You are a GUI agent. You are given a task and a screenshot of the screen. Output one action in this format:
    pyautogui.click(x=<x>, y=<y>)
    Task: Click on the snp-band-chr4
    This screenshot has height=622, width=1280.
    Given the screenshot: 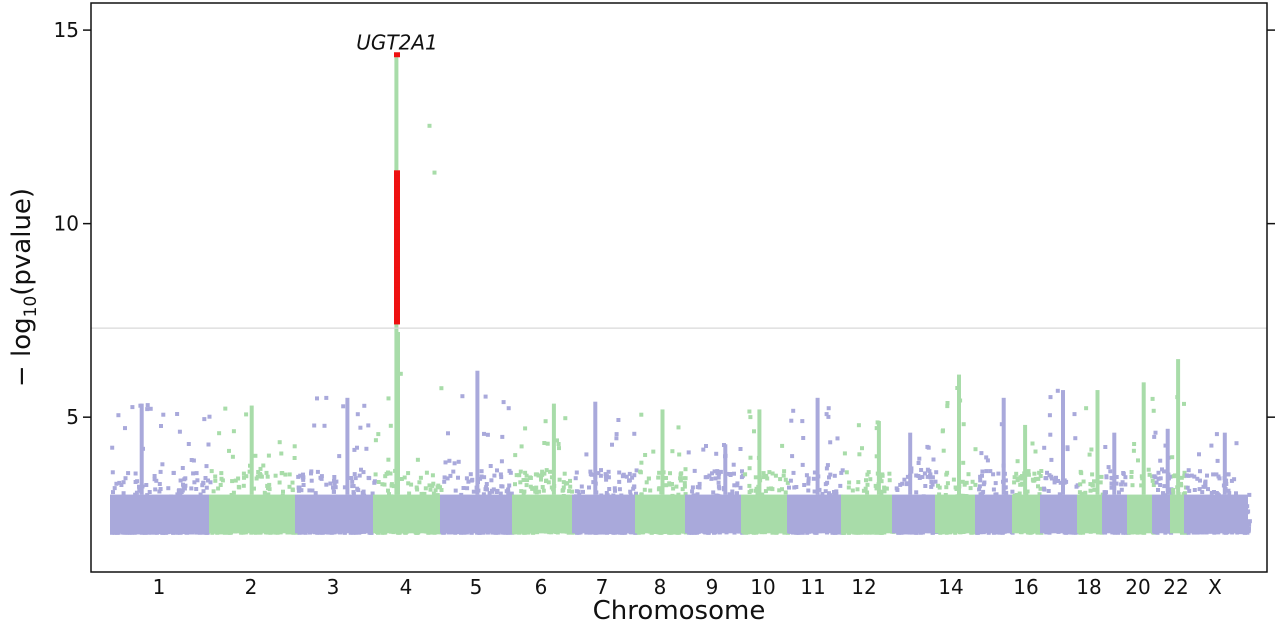 What is the action you would take?
    pyautogui.click(x=406, y=514)
    